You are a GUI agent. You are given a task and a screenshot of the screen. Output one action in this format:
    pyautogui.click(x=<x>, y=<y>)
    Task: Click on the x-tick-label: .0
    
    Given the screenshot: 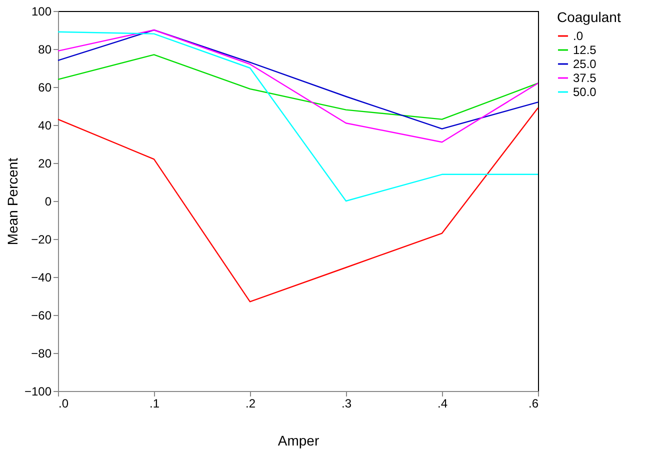 What is the action you would take?
    pyautogui.click(x=63, y=403)
    